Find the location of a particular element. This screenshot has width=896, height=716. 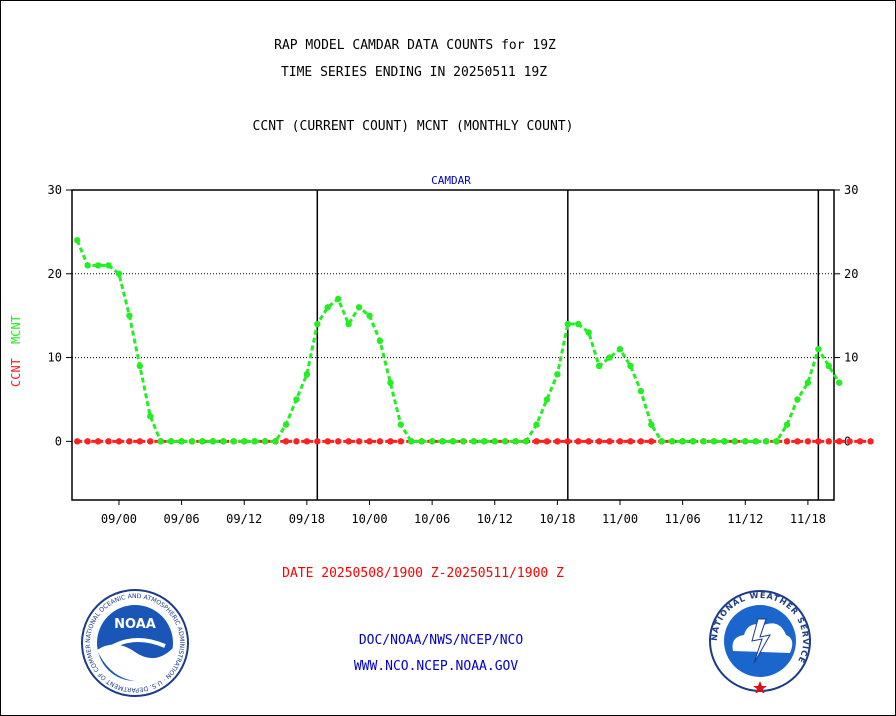

x-tick-label: 09/06 is located at coordinates (182, 519).